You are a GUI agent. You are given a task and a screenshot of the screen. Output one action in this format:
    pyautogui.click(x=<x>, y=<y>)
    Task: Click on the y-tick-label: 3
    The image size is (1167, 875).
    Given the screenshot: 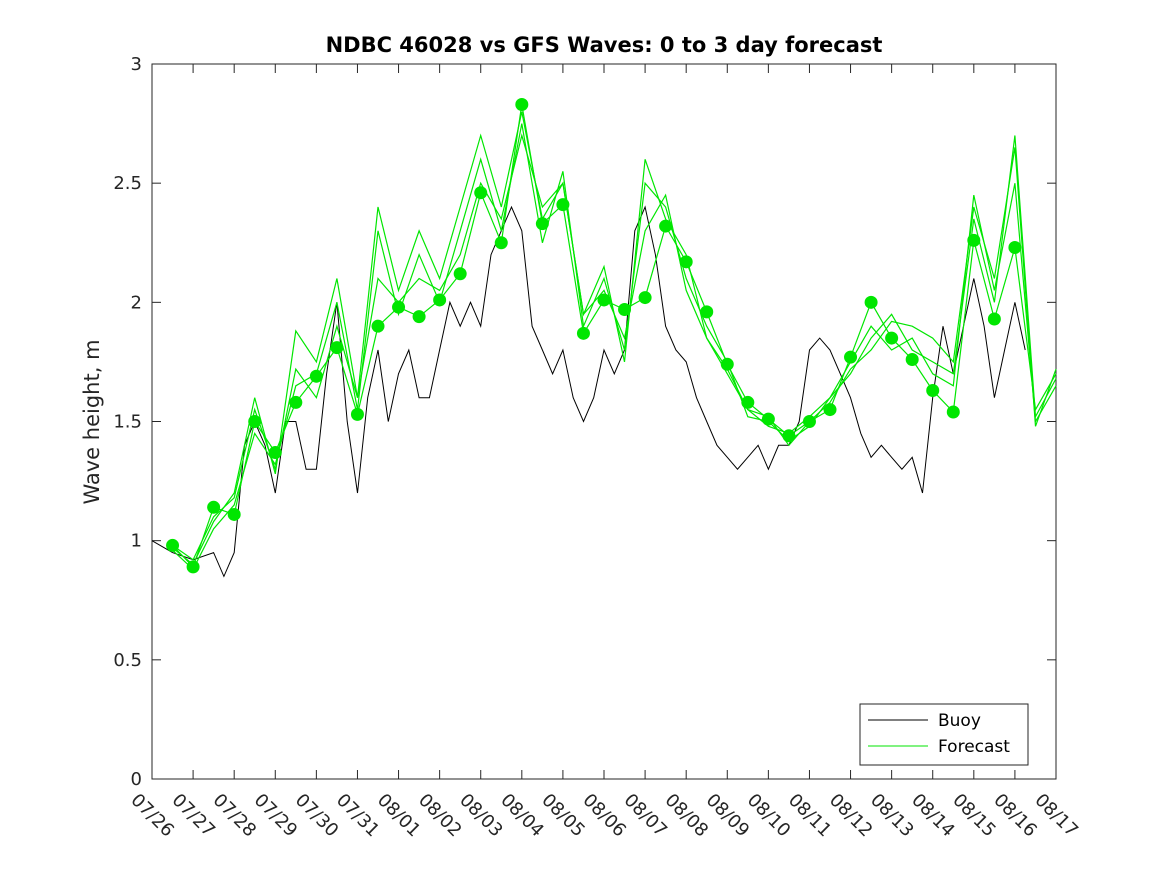 What is the action you would take?
    pyautogui.click(x=136, y=64)
    